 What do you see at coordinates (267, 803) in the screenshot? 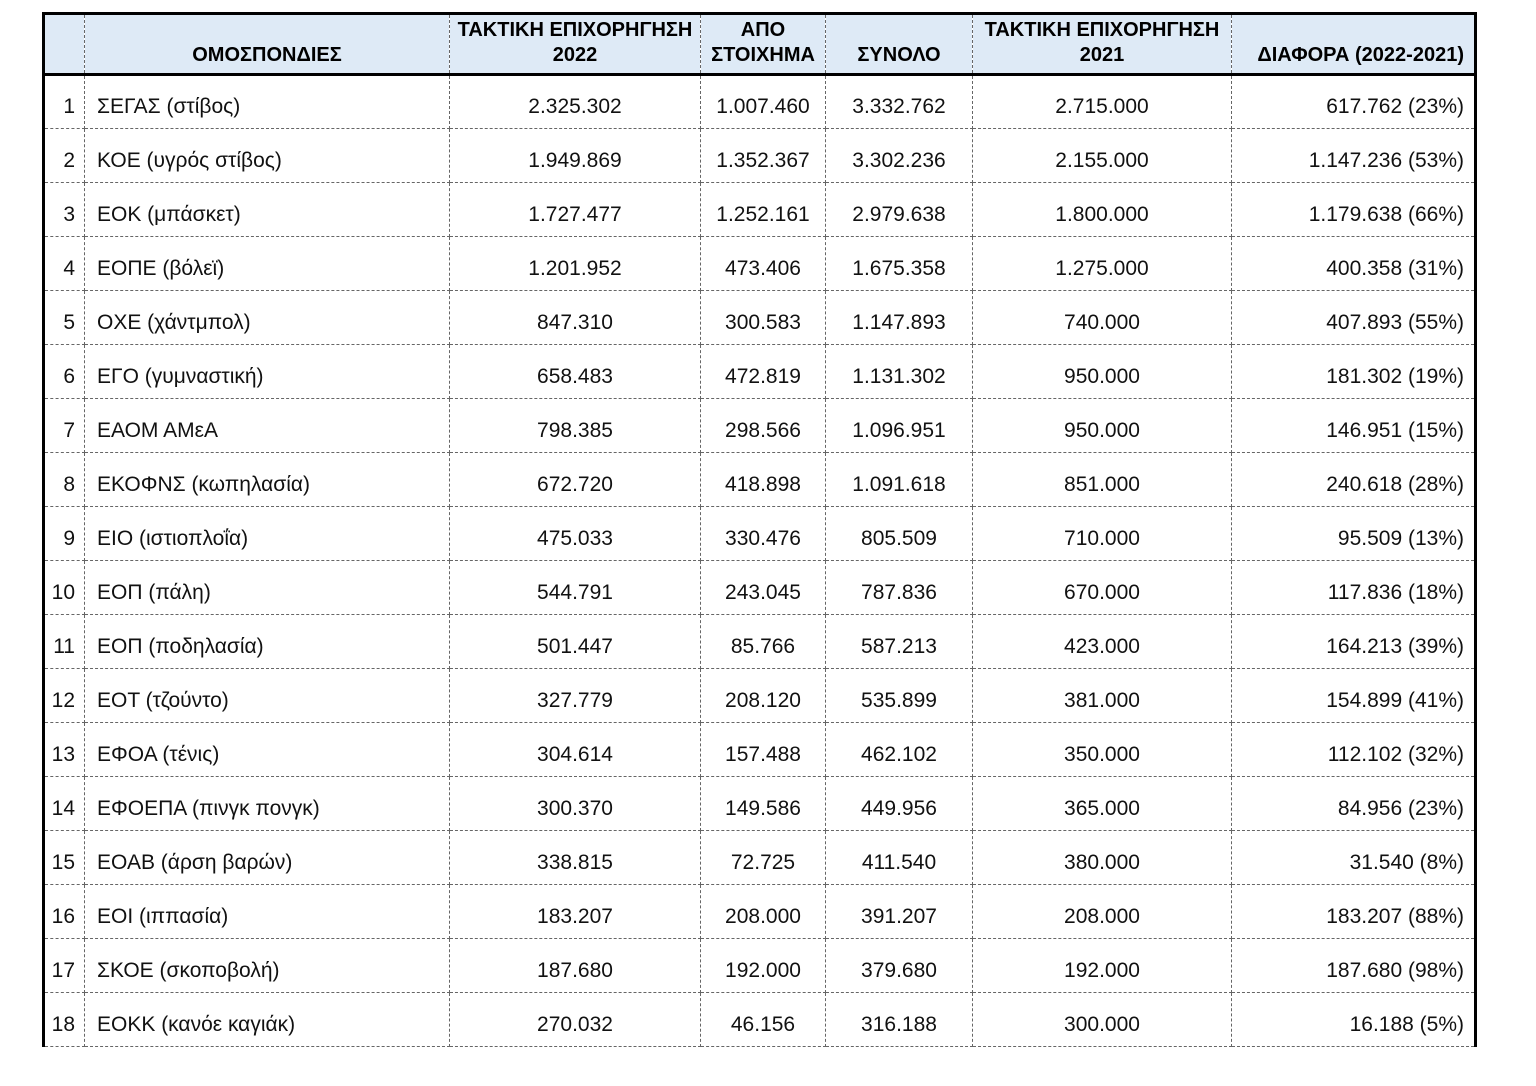
I see `cell-name: ΕΦΟΕΠΑ (πινγκ πονγκ)` at bounding box center [267, 803].